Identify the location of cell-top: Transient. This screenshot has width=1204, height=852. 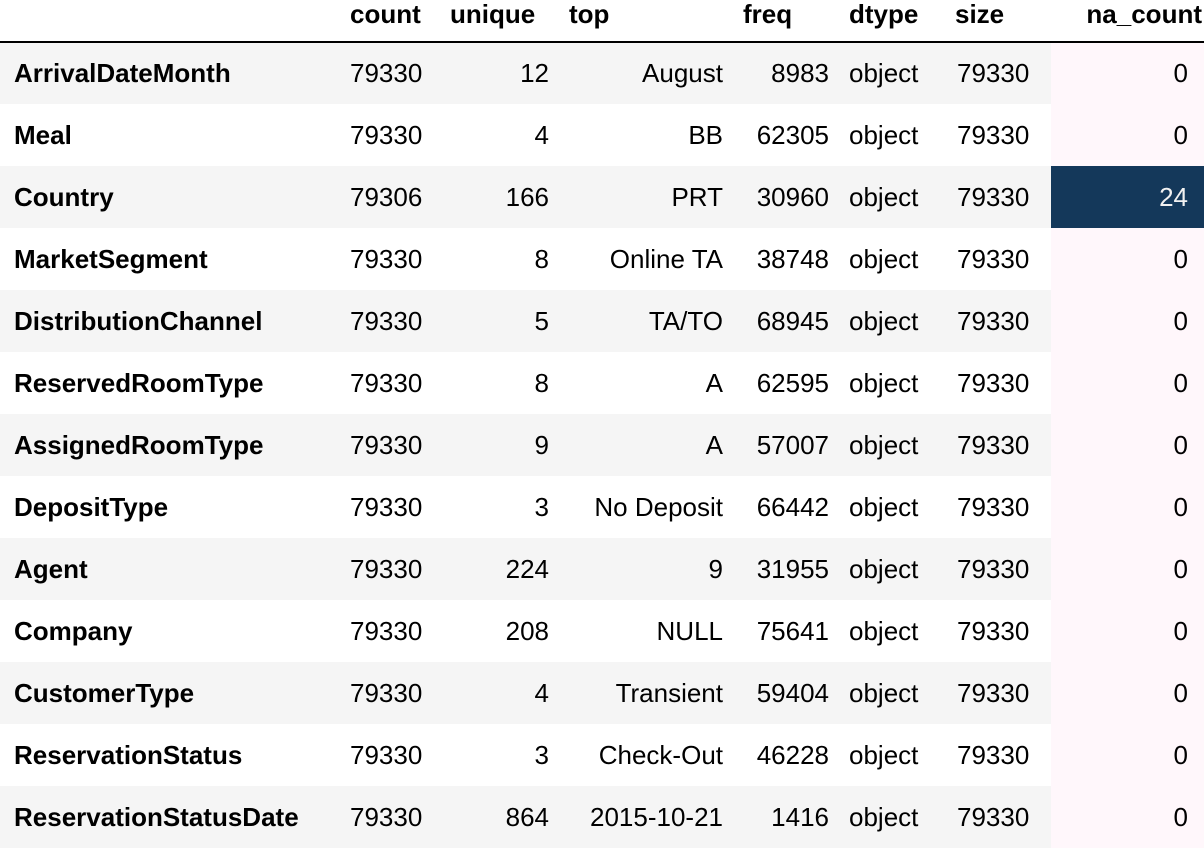
(646, 693).